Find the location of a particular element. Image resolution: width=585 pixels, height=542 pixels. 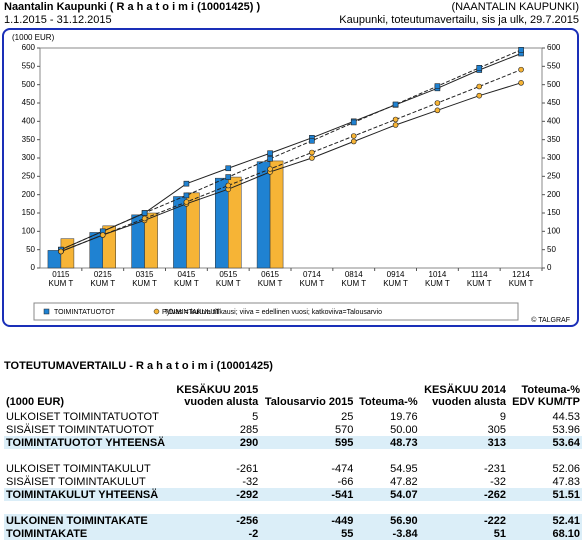

cell: 570 is located at coordinates (344, 429).